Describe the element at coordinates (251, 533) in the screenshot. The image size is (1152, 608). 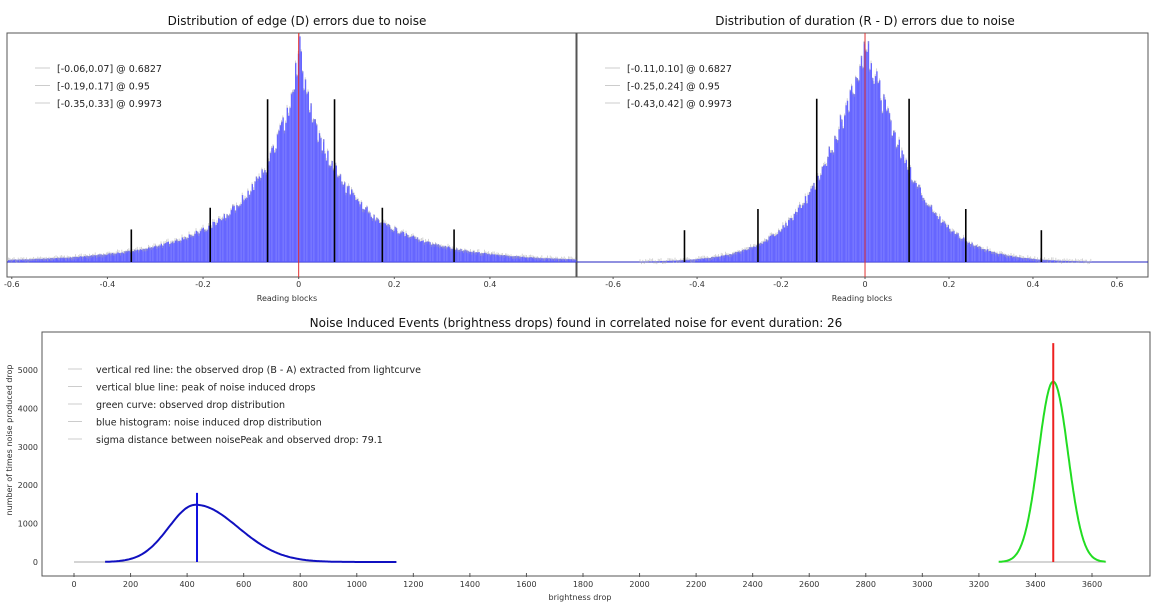
I see `chart3-noise-distribution-curve` at that location.